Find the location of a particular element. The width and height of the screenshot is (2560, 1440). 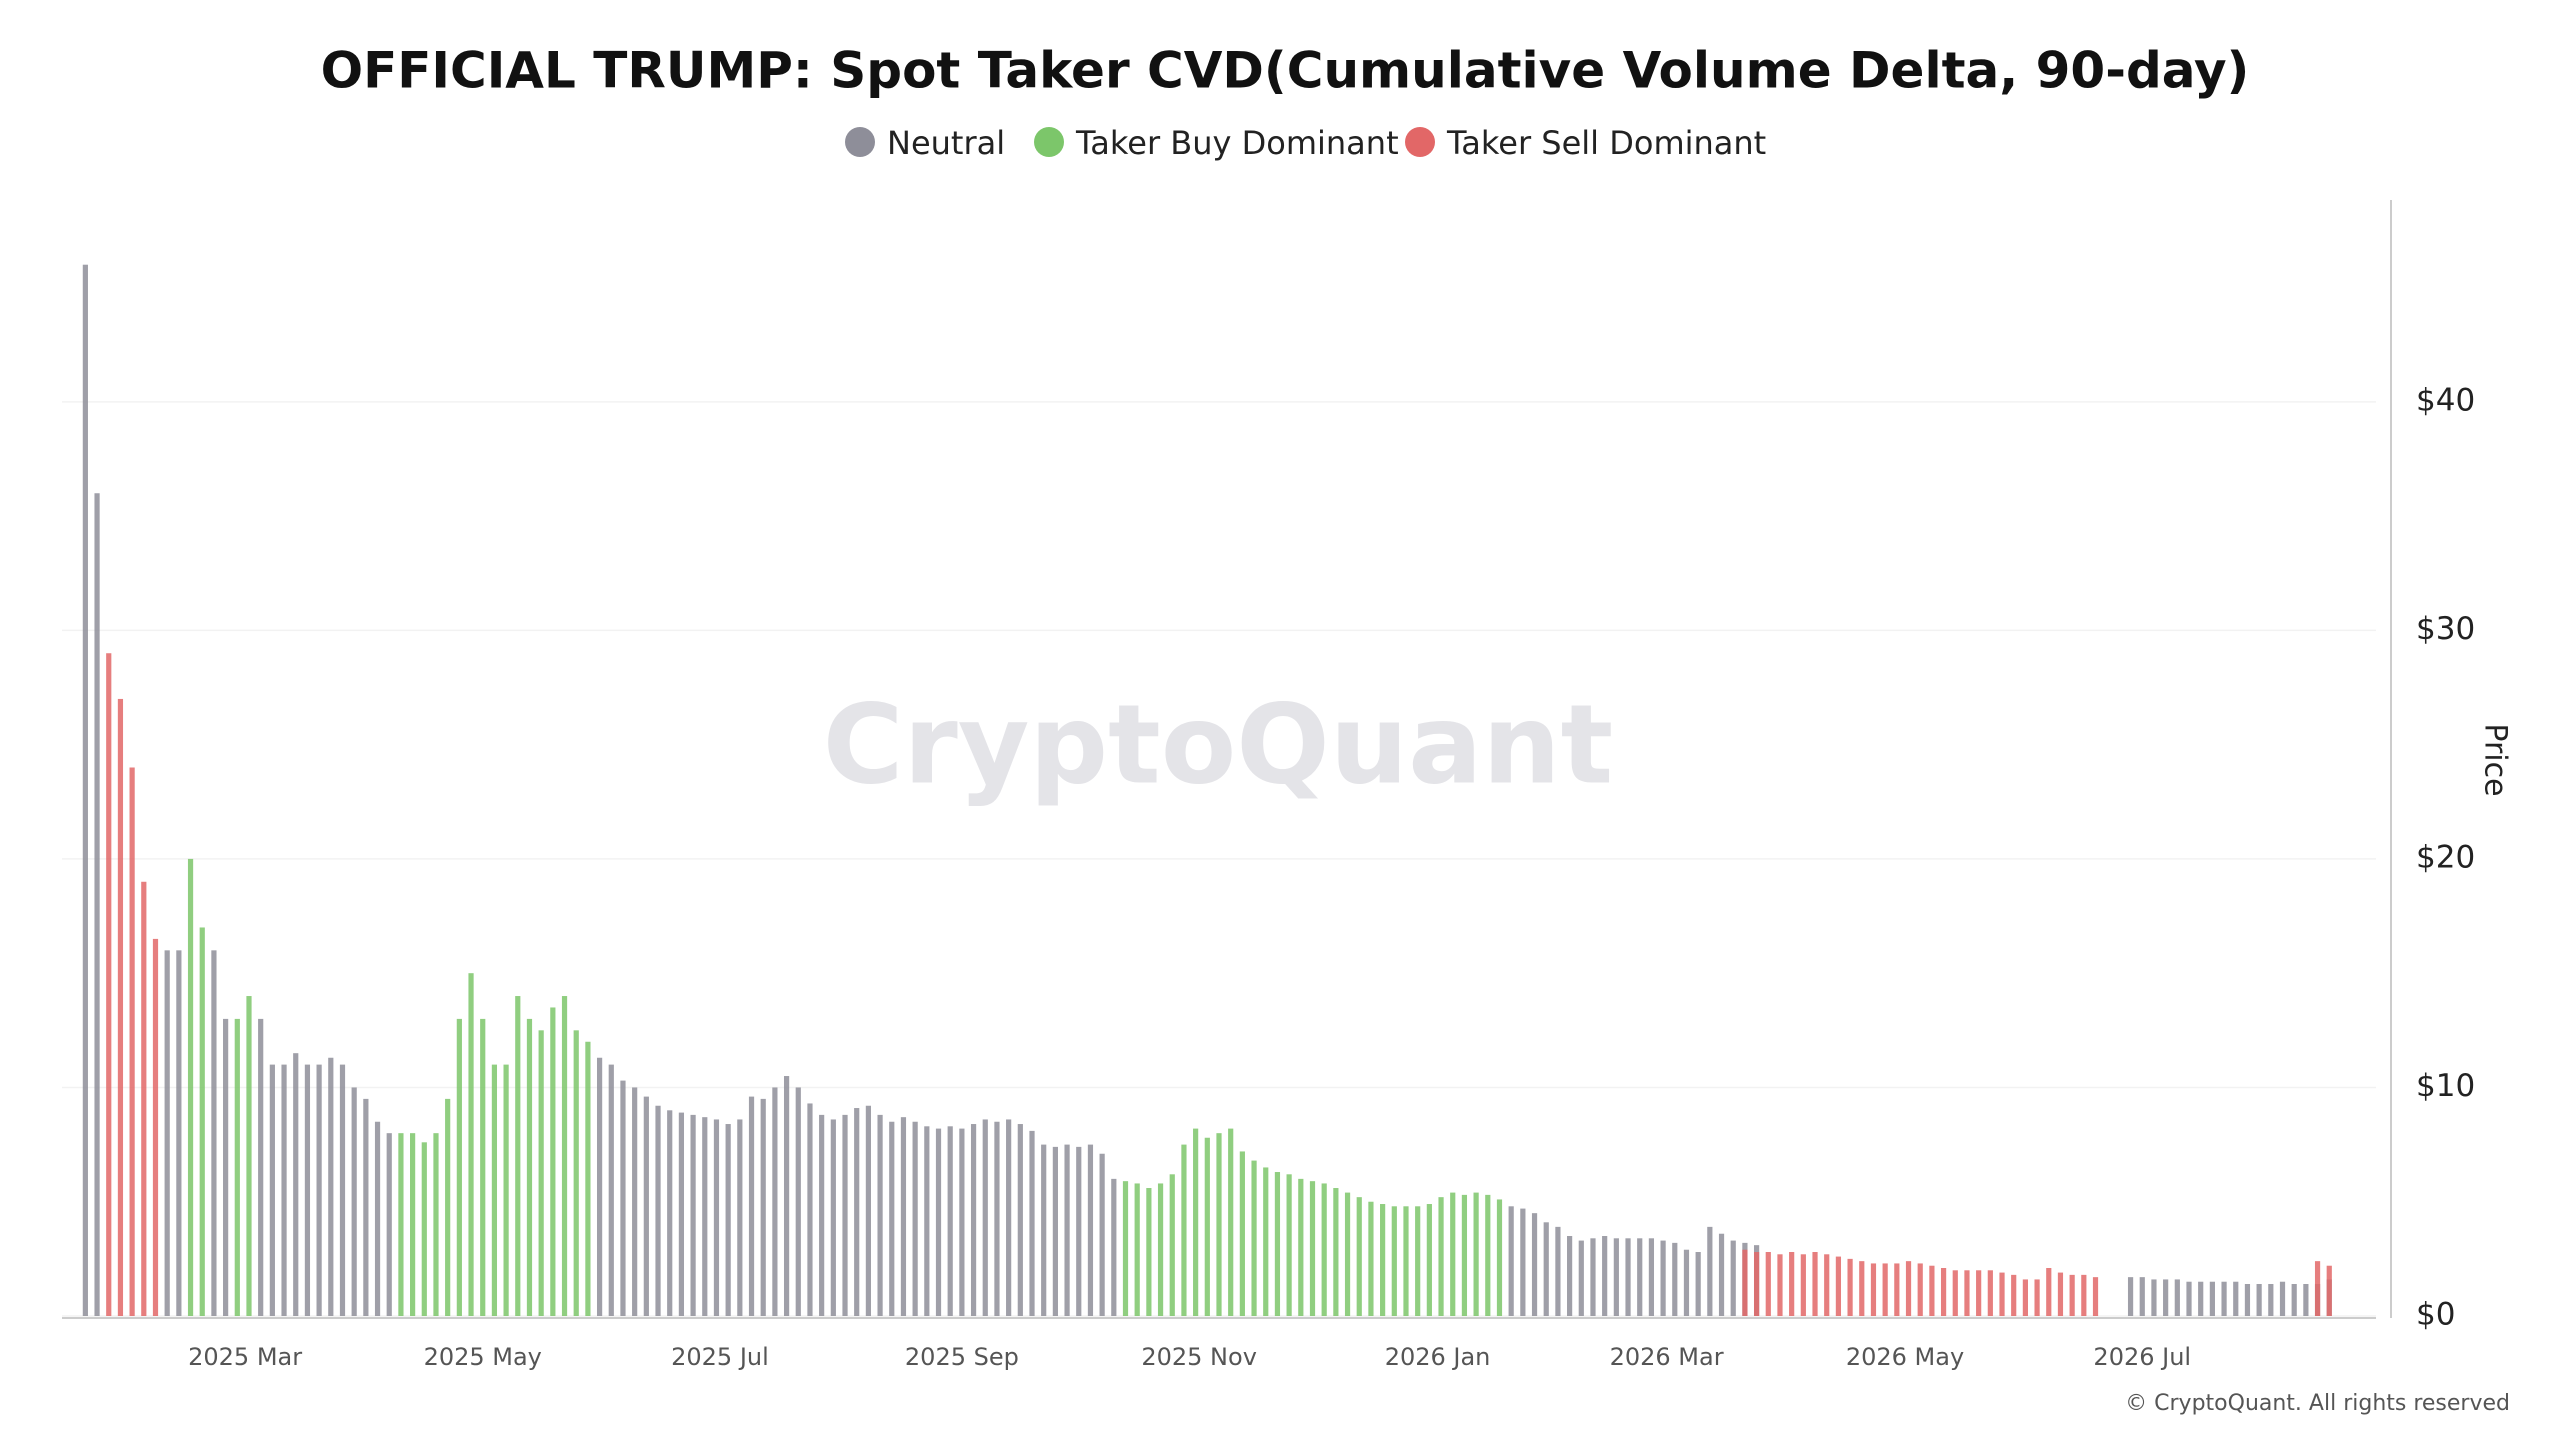

legend-label: Taker Buy Dominant is located at coordinates (1237, 143).